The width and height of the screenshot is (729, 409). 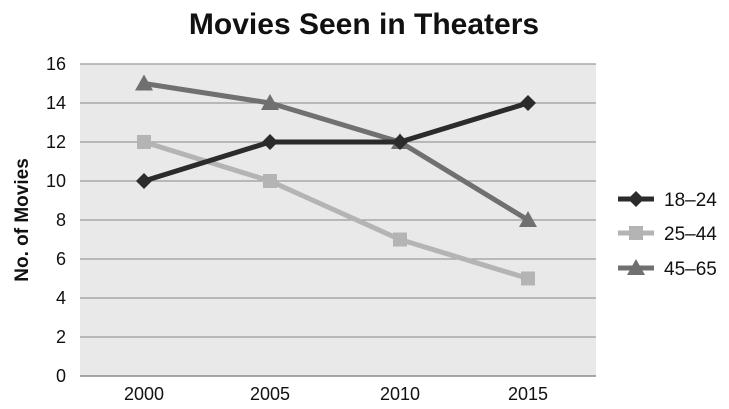 What do you see at coordinates (690, 269) in the screenshot?
I see `legend-label: 45–65` at bounding box center [690, 269].